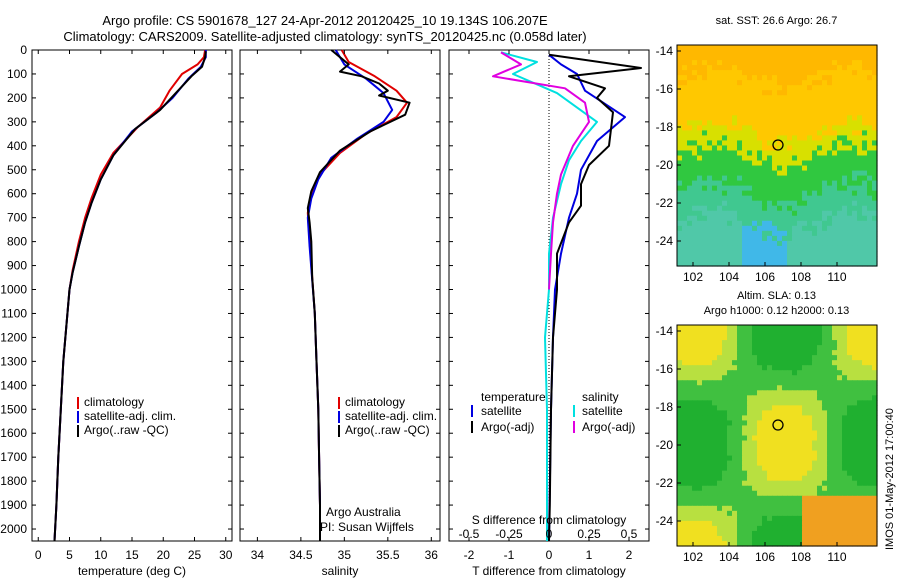 Image resolution: width=900 pixels, height=580 pixels. What do you see at coordinates (509, 555) in the screenshot?
I see `x-tick-label: -1` at bounding box center [509, 555].